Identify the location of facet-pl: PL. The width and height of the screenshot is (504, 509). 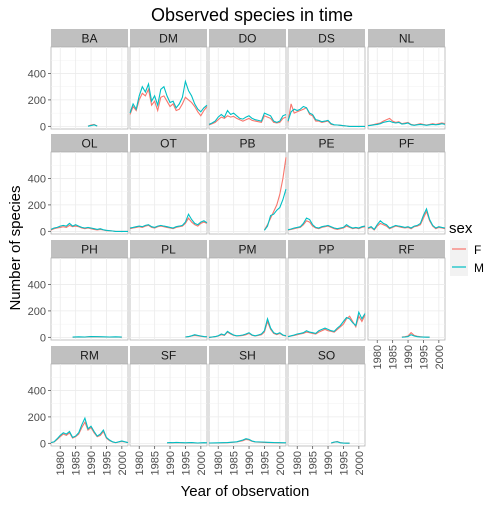
(168, 295).